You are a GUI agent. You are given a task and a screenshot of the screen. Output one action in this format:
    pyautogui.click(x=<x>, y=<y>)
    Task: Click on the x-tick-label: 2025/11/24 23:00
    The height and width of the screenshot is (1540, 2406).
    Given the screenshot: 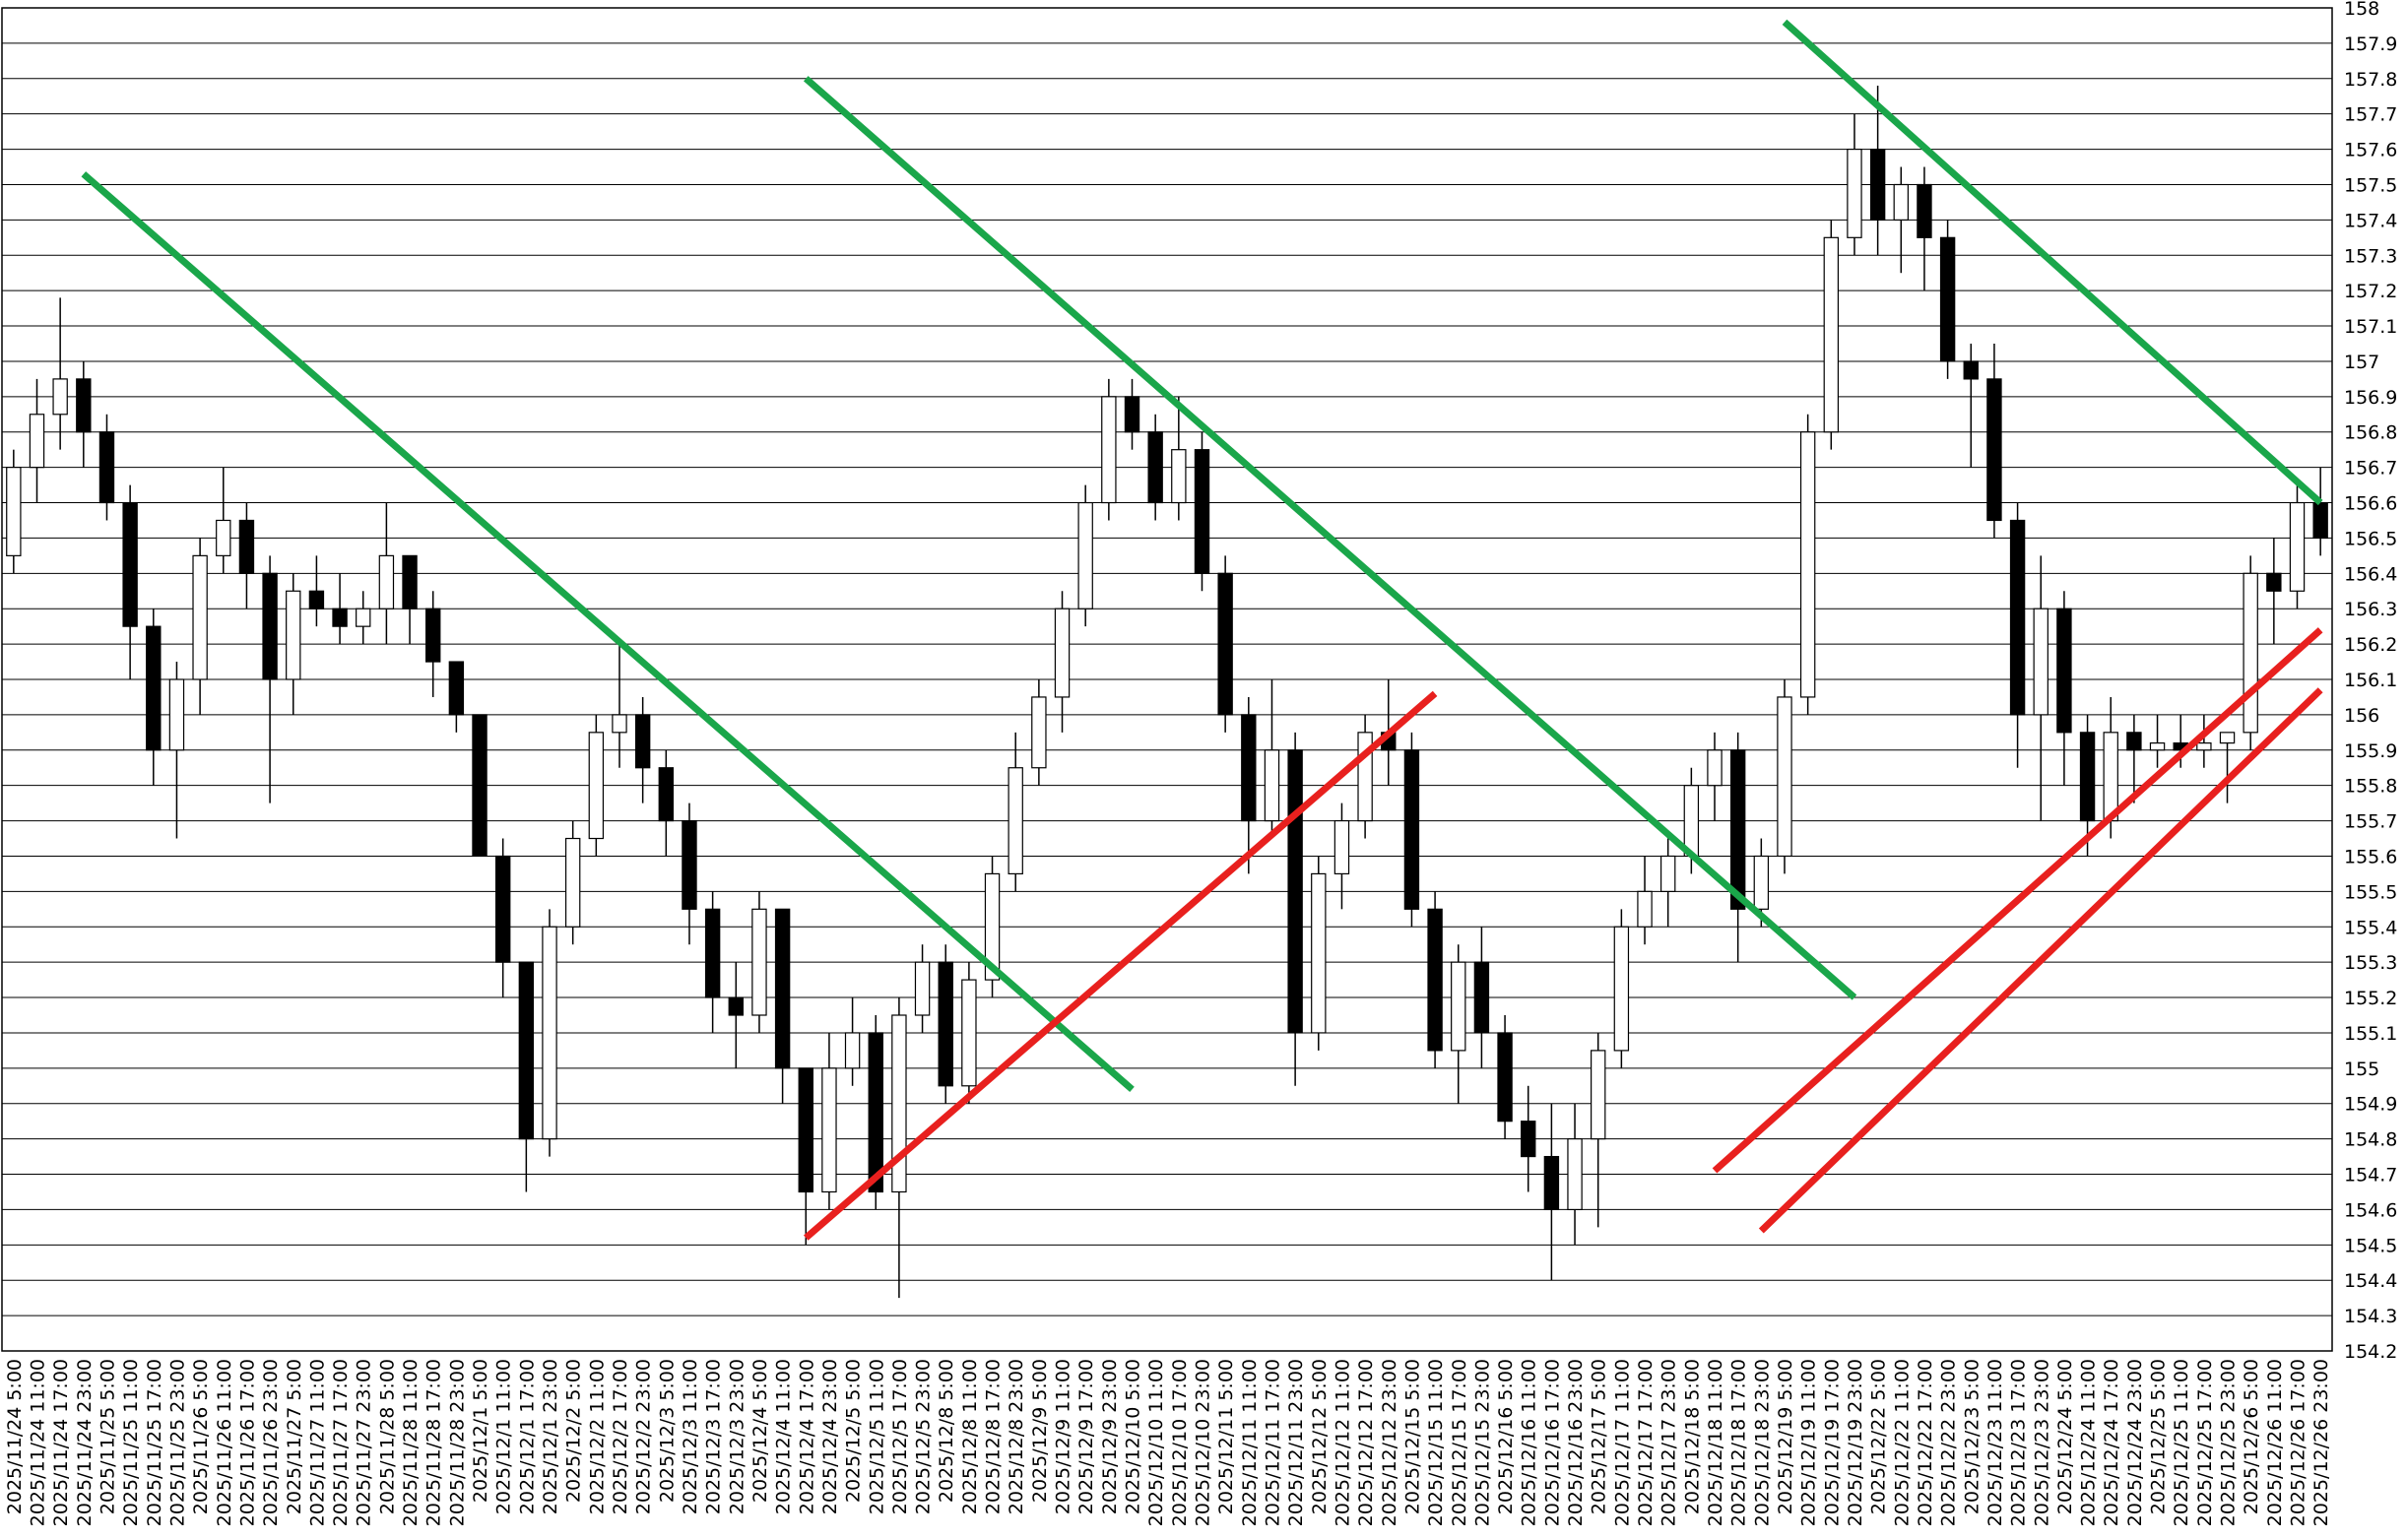 What is the action you would take?
    pyautogui.click(x=85, y=1442)
    